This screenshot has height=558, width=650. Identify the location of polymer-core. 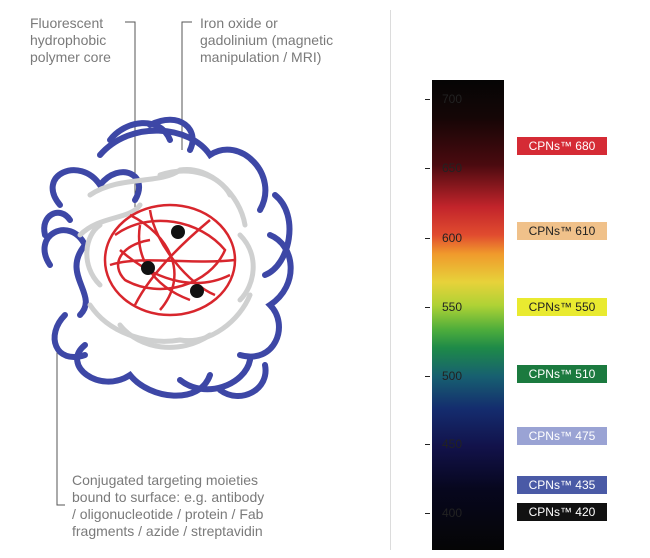
(170, 260).